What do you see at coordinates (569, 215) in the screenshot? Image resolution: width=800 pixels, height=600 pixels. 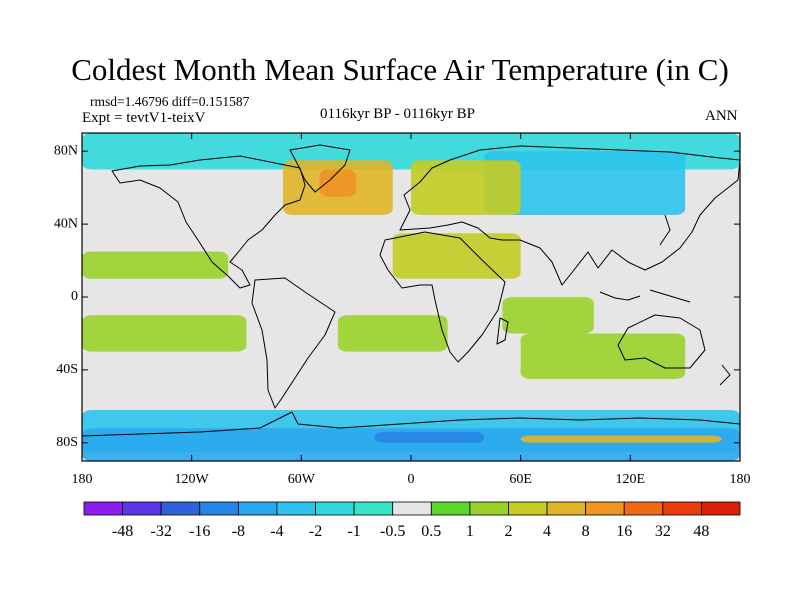 I see `coastline-europe-asia` at bounding box center [569, 215].